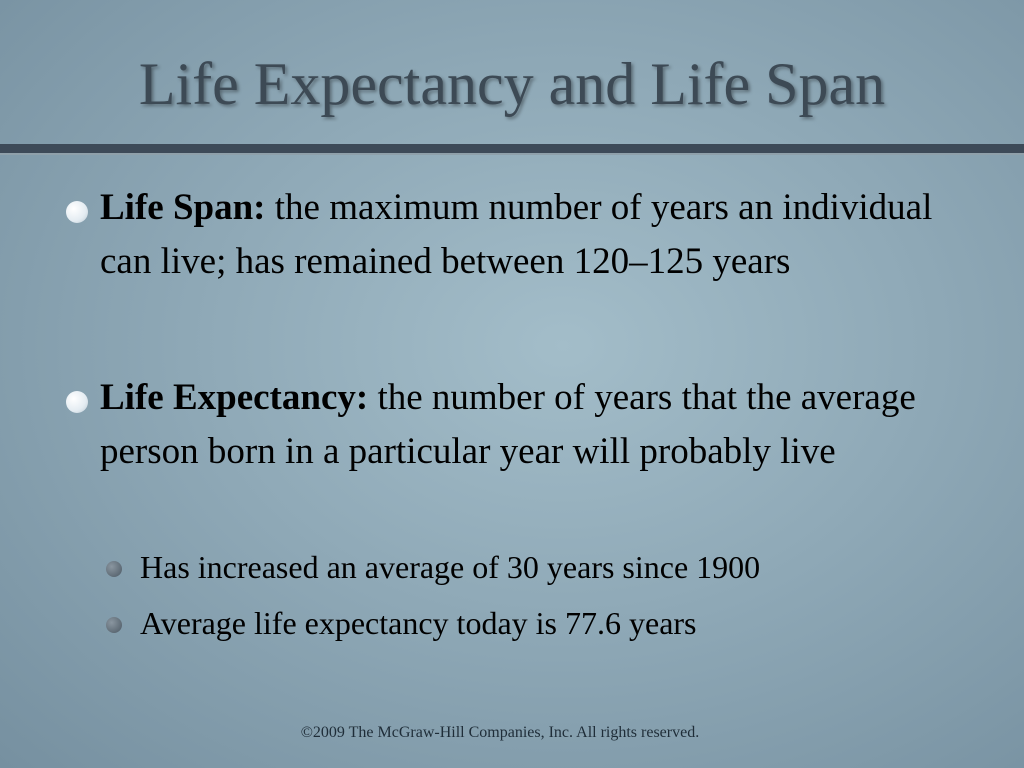 The height and width of the screenshot is (768, 1024). Describe the element at coordinates (512, 149) in the screenshot. I see `title-rule` at that location.